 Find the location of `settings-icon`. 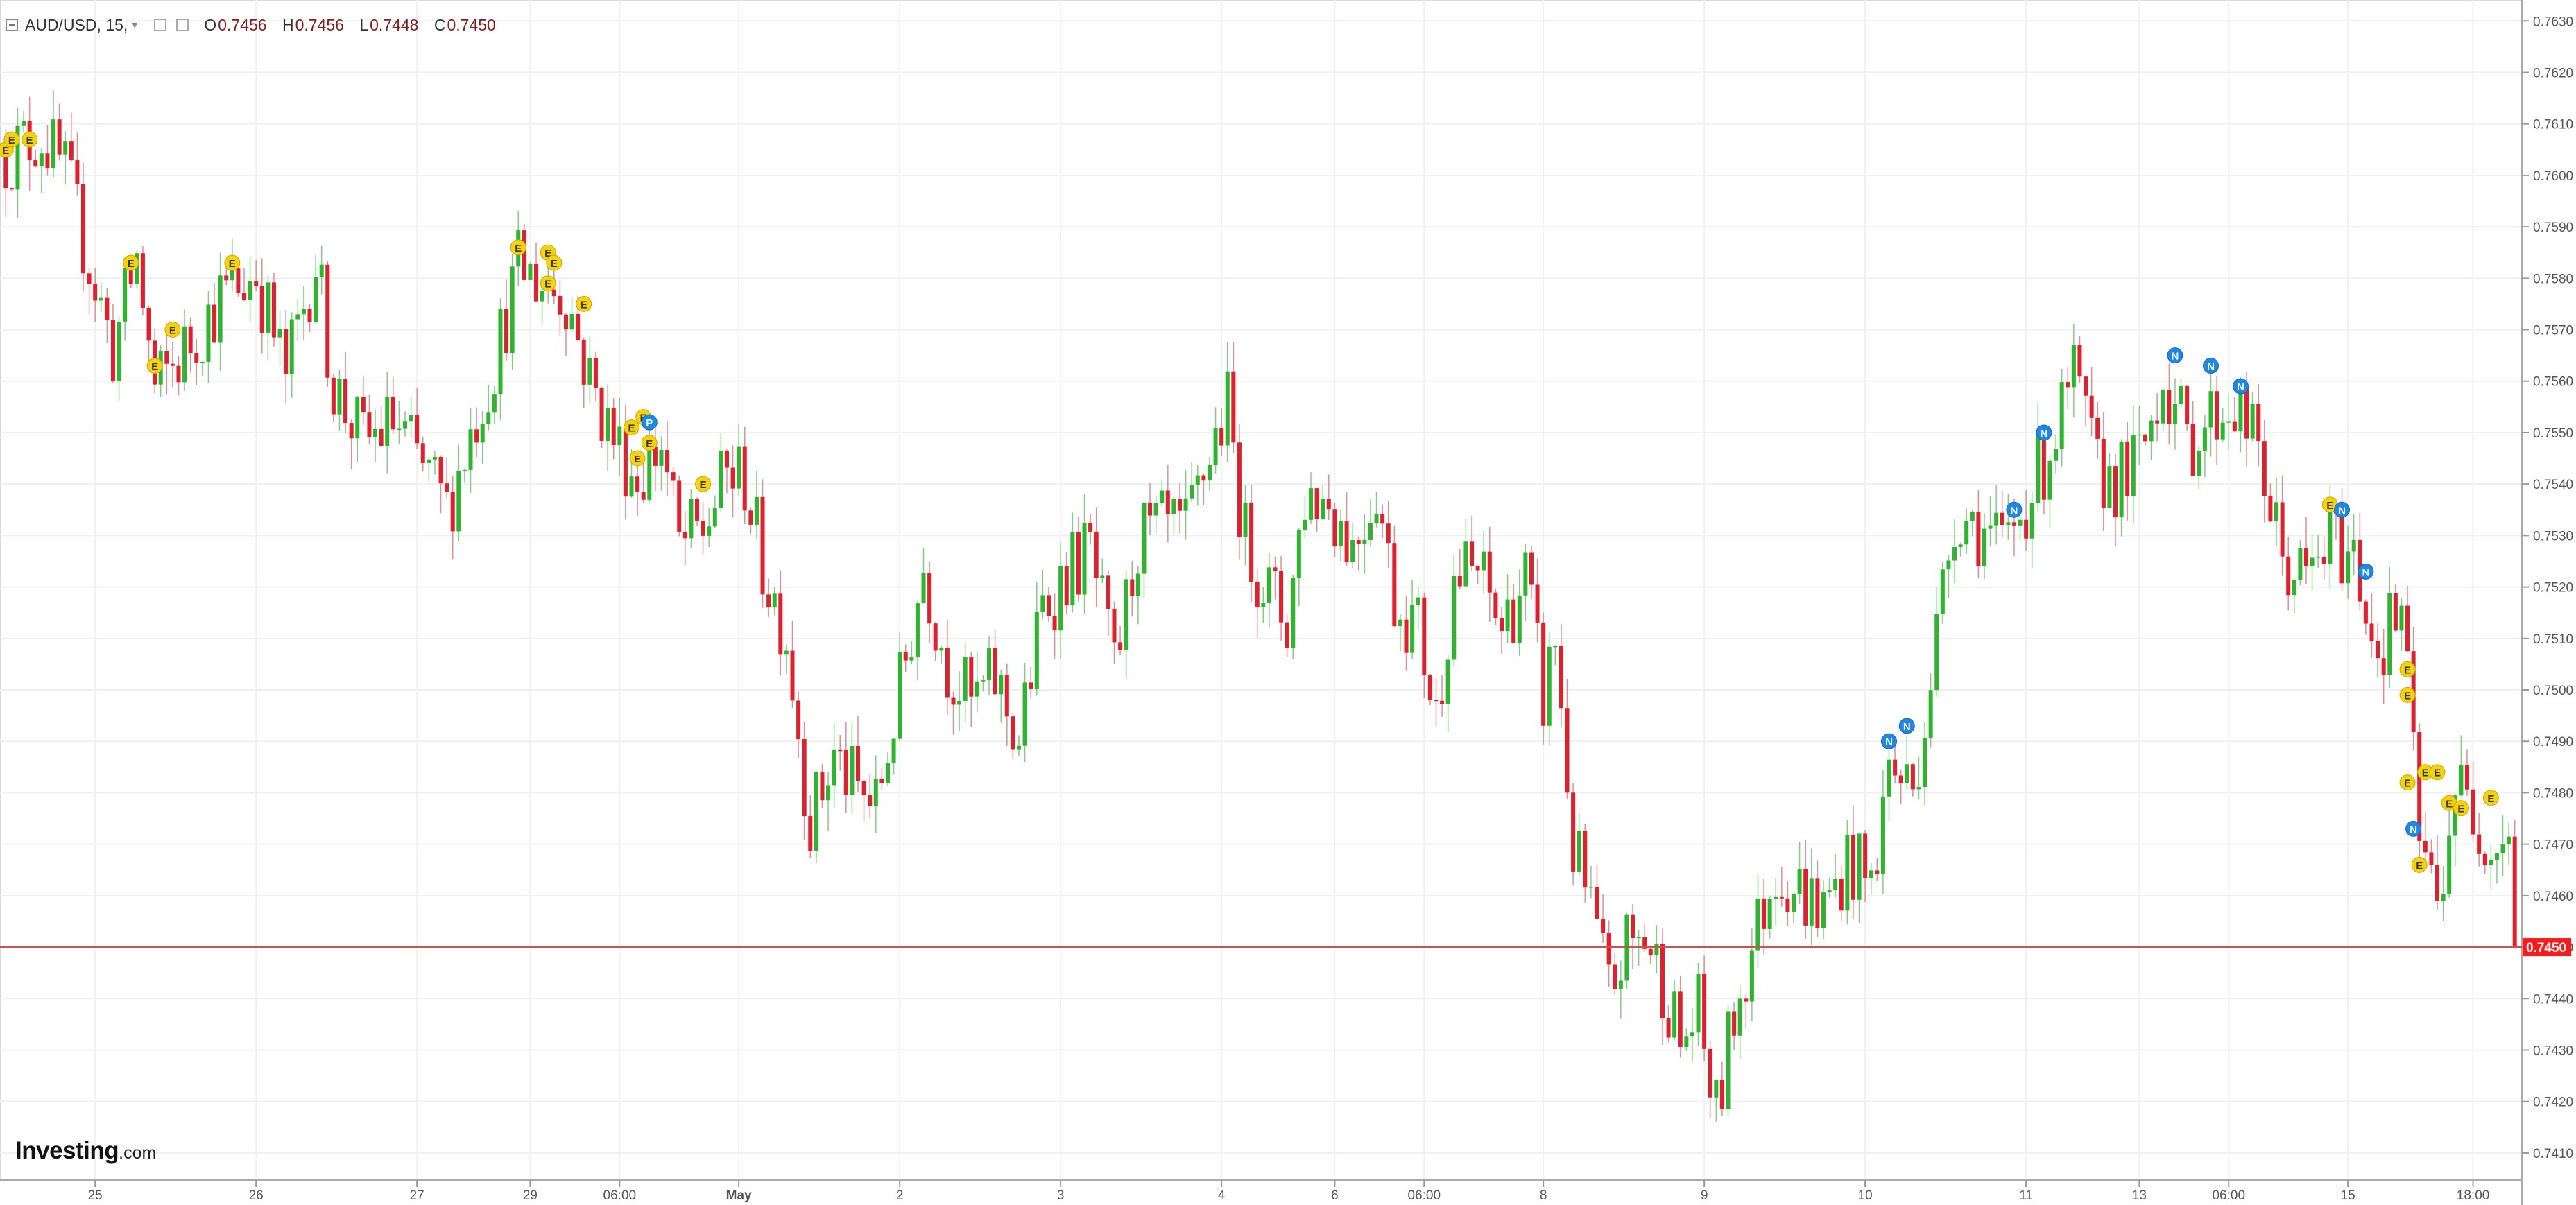

settings-icon is located at coordinates (160, 25).